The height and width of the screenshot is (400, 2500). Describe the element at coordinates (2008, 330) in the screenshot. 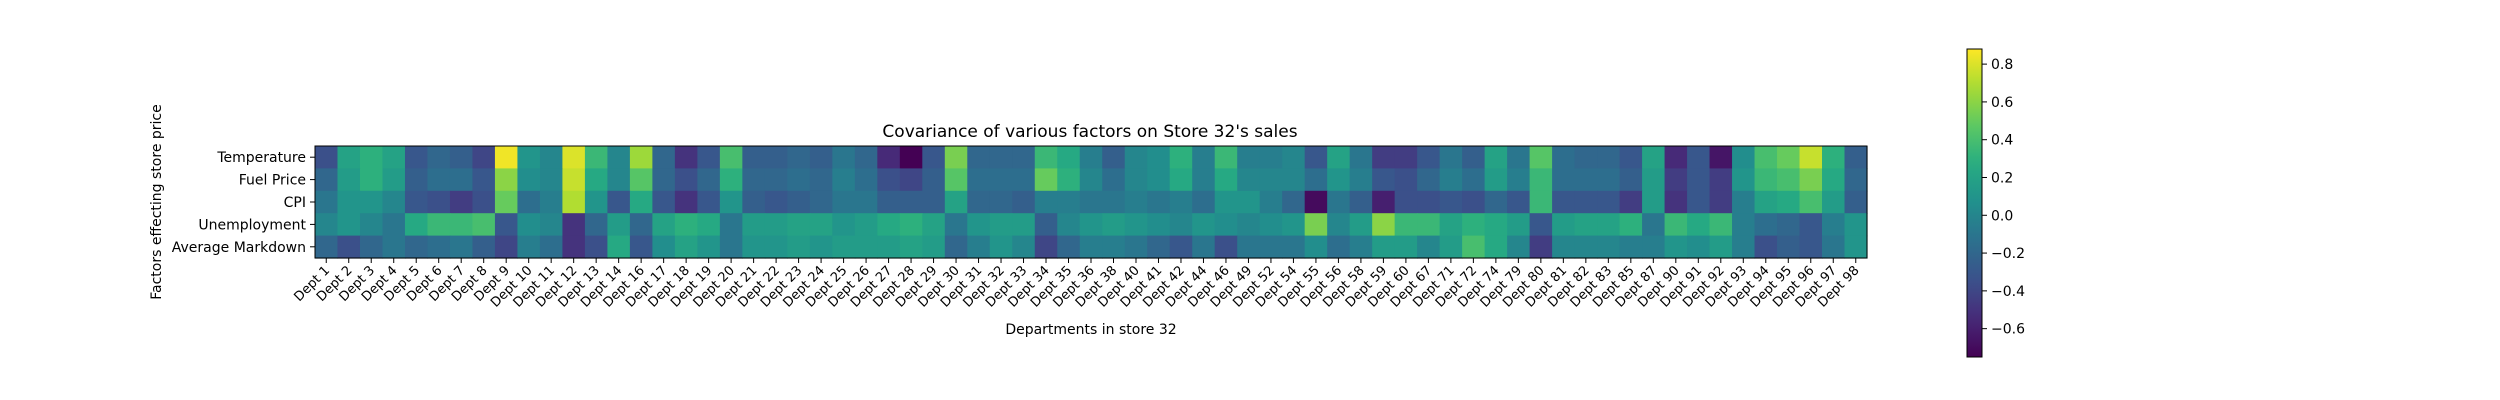

I see `colorbar-tick-label: −0.6` at that location.